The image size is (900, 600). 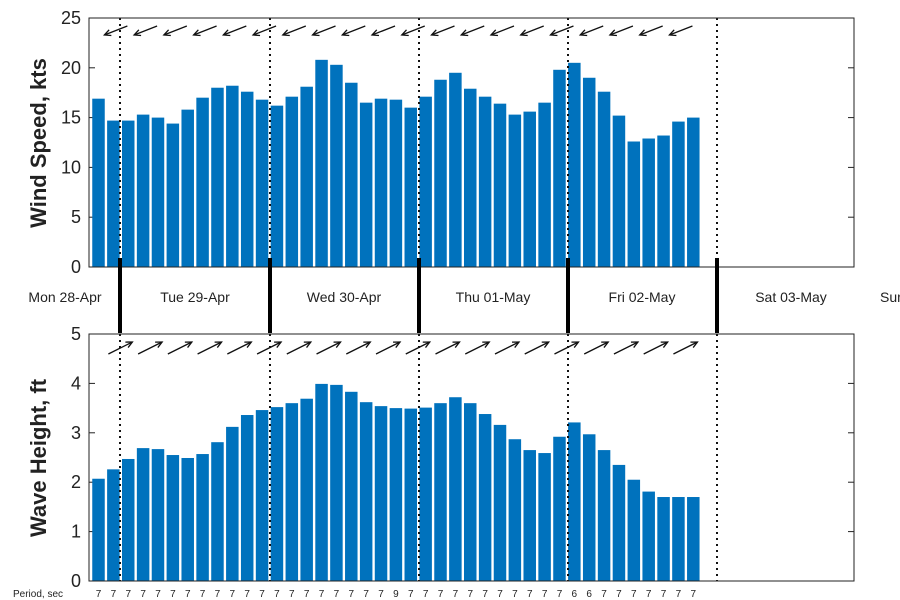 What do you see at coordinates (76, 334) in the screenshot?
I see `wave-ytick-label: 5` at bounding box center [76, 334].